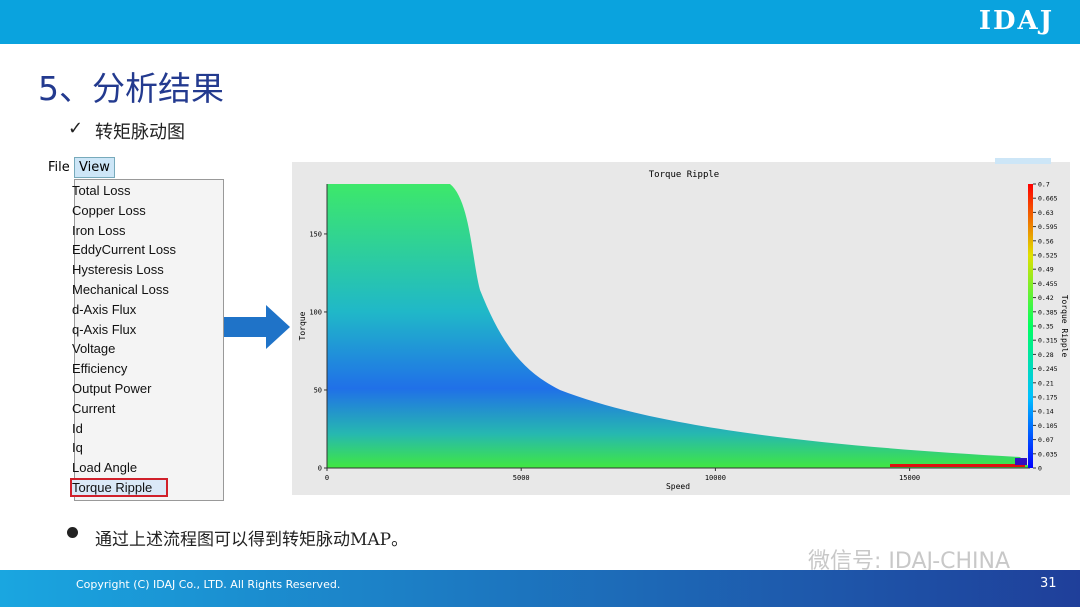 Image resolution: width=1080 pixels, height=607 pixels. What do you see at coordinates (120, 289) in the screenshot?
I see `menu-item: Mechanical Loss` at bounding box center [120, 289].